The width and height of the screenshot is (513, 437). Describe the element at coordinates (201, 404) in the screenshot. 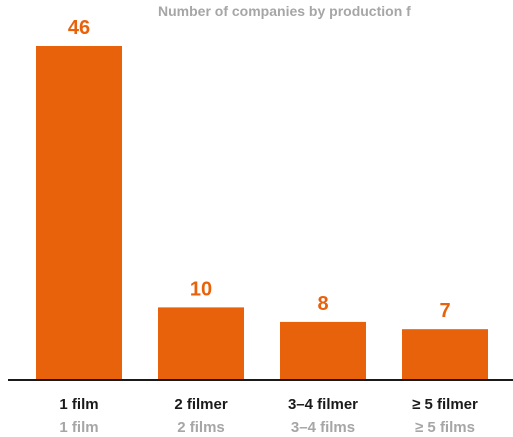

I see `category-label-2: 2 filmer` at that location.